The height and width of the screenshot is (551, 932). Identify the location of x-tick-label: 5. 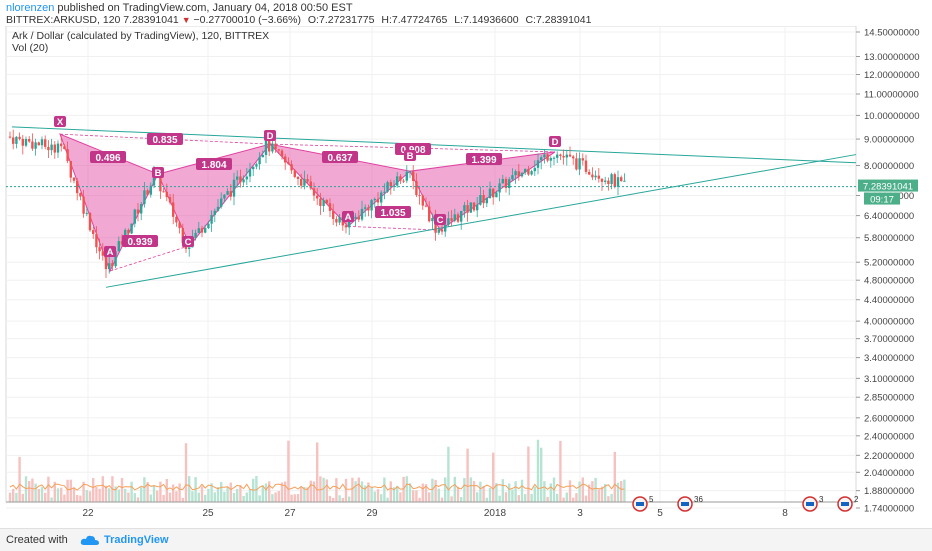
(660, 513).